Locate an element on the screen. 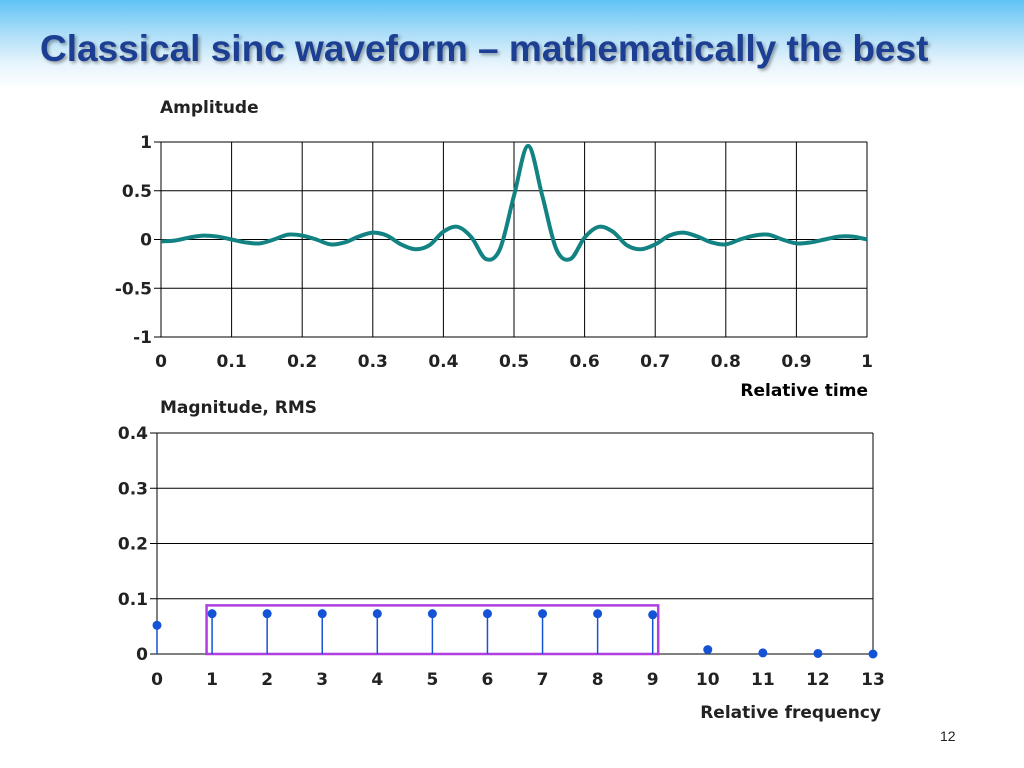 This screenshot has height=768, width=1024. frequency-x-tick-label: 4 is located at coordinates (377, 680).